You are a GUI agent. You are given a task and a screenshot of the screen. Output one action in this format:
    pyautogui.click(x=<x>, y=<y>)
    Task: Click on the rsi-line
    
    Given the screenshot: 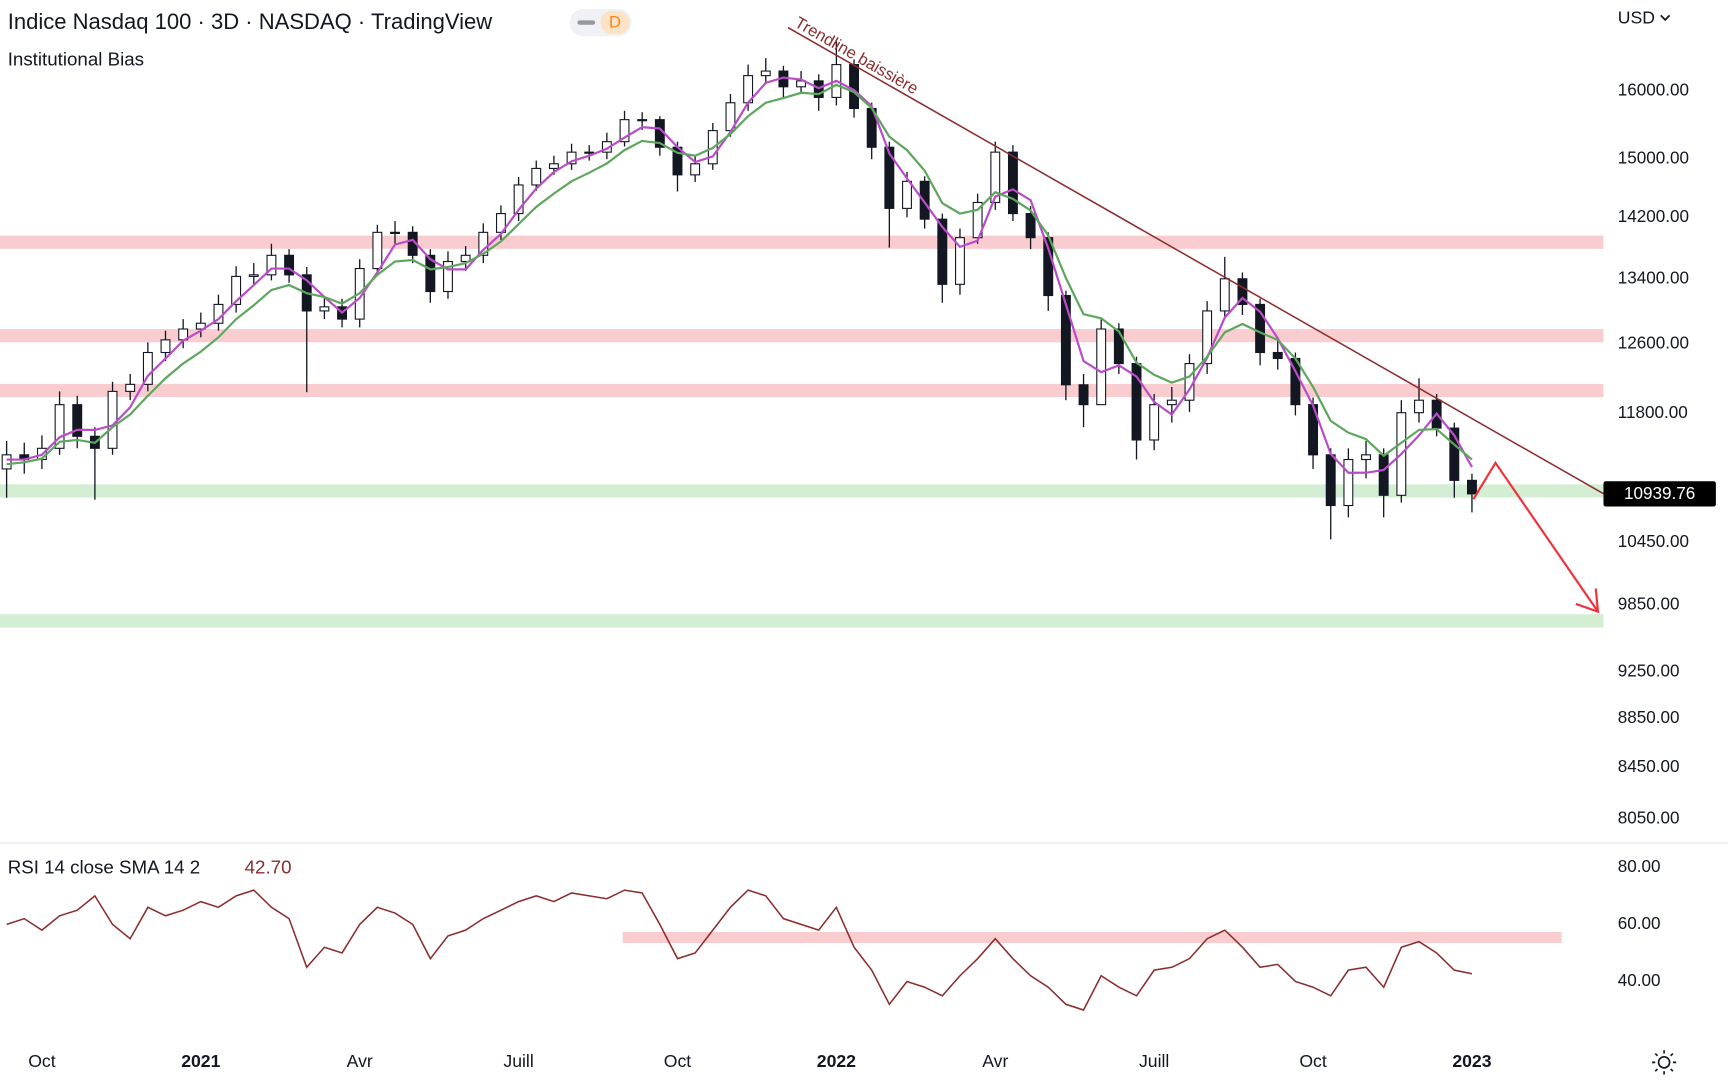 What is the action you would take?
    pyautogui.click(x=739, y=950)
    